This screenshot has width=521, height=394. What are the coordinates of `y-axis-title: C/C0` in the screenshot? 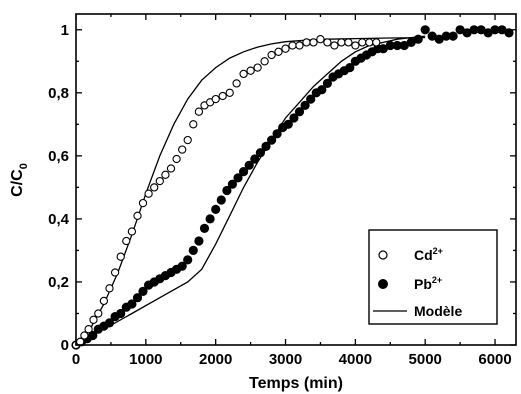 It's located at (19, 180).